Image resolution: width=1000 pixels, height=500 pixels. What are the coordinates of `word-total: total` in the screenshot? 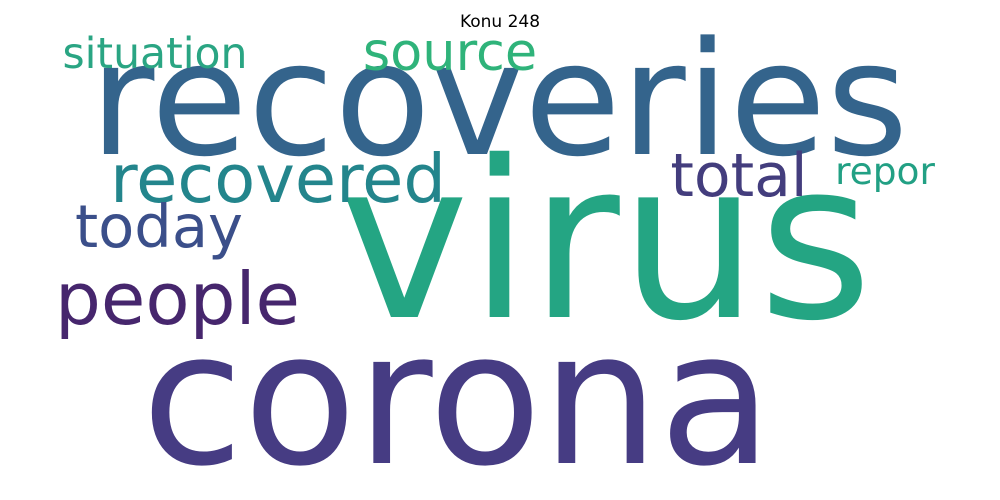 It's located at (739, 176).